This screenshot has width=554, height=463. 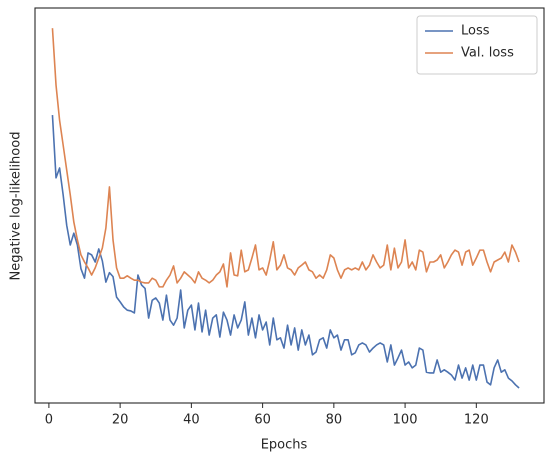 What do you see at coordinates (475, 31) in the screenshot?
I see `legend-label: Loss` at bounding box center [475, 31].